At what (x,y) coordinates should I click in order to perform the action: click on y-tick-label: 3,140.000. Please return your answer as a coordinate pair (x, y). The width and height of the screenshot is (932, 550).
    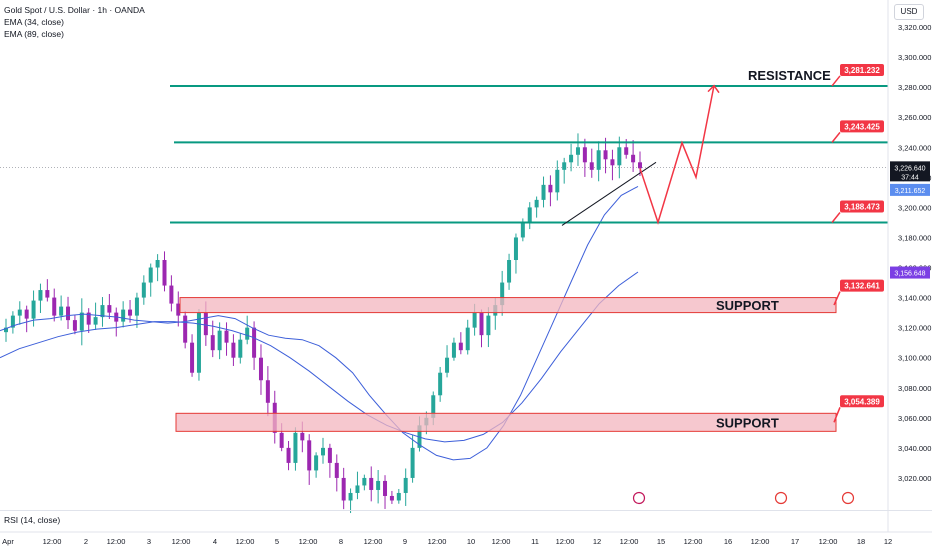
    Looking at the image, I should click on (914, 298).